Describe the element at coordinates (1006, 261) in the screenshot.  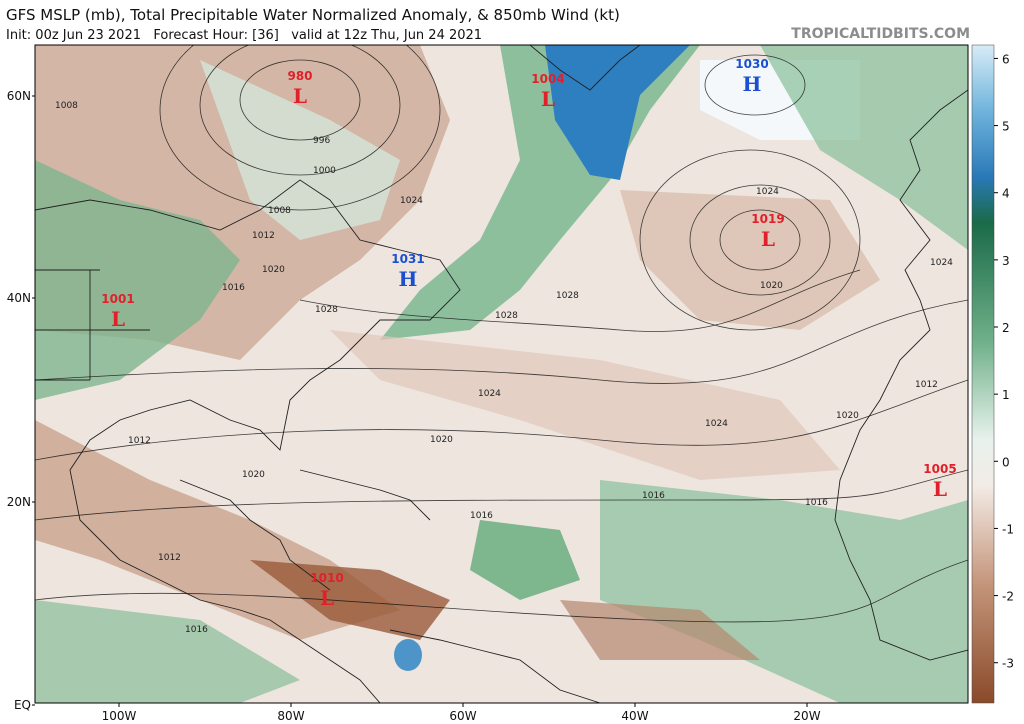
I see `colorbar-label: 3` at that location.